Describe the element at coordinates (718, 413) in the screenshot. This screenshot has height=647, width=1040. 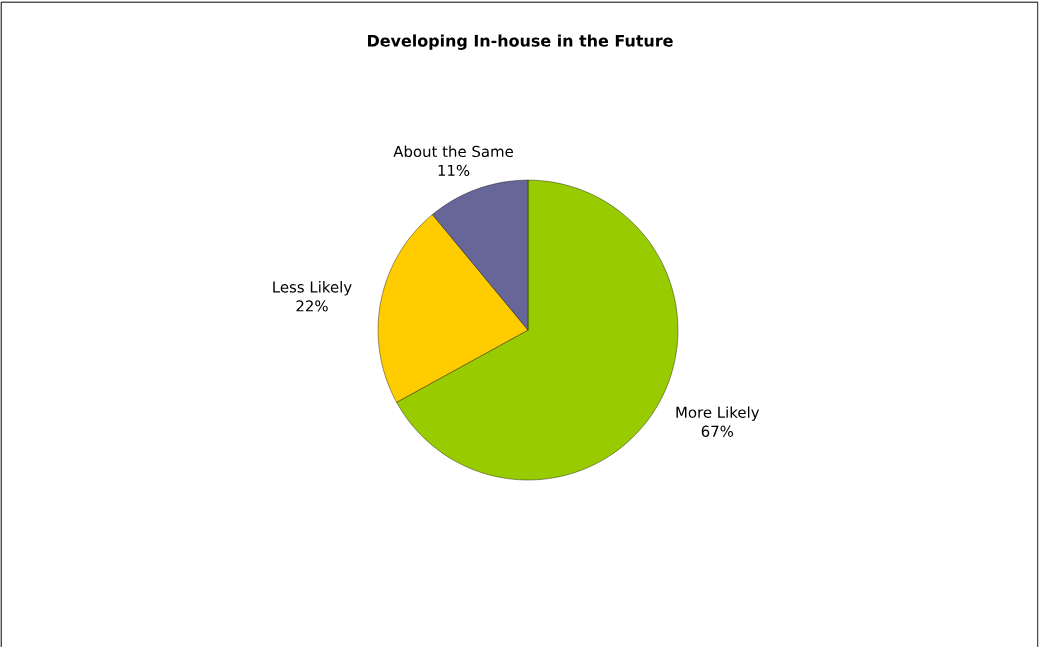
I see `slice-label: More Likely` at that location.